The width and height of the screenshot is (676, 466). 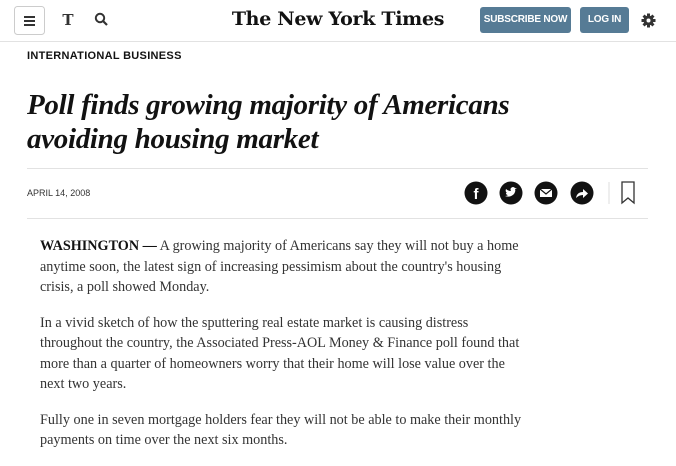 I want to click on svg-text: f, so click(x=477, y=194).